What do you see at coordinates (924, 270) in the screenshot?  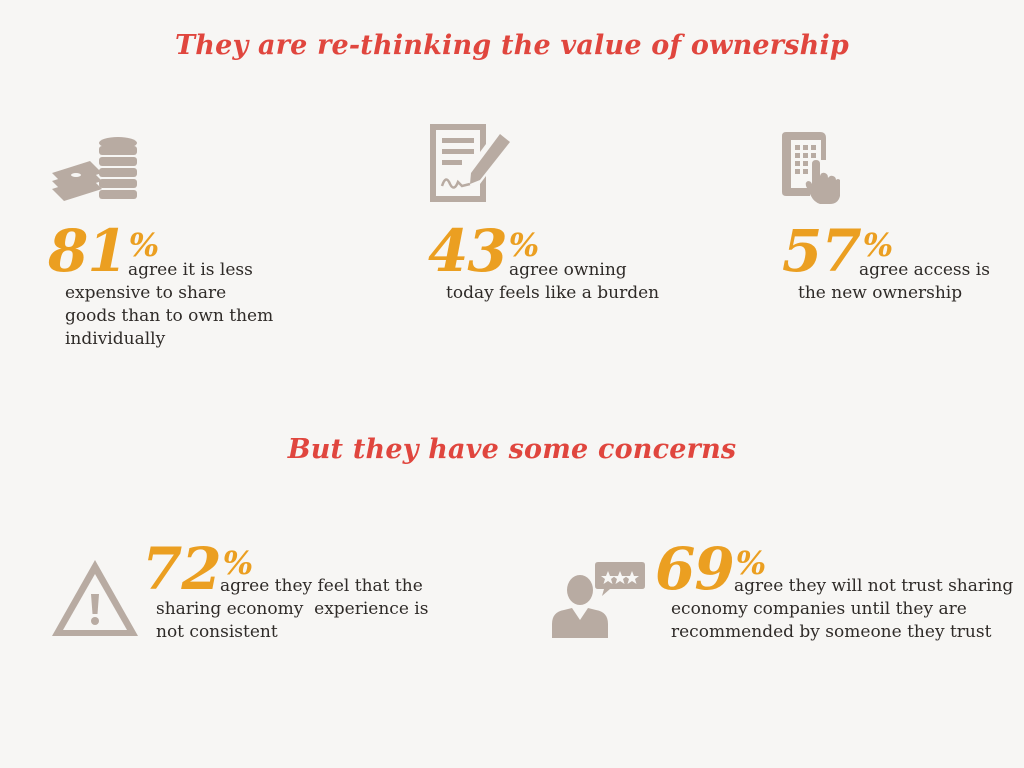 I see `stat-text-line: agree access is` at bounding box center [924, 270].